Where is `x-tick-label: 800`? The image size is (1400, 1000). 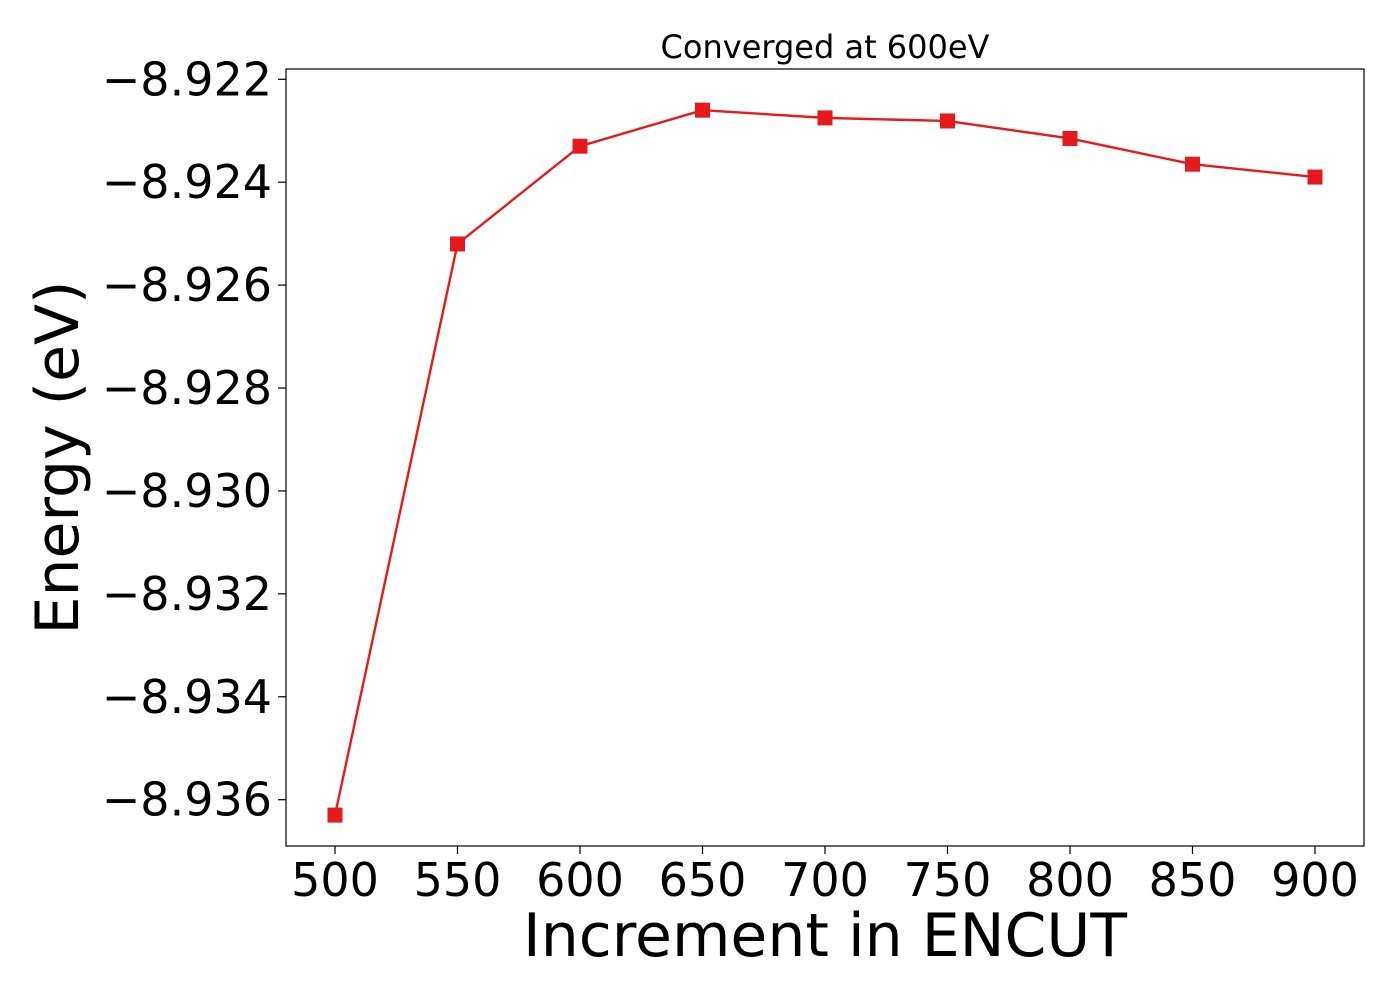 x-tick-label: 800 is located at coordinates (1070, 880).